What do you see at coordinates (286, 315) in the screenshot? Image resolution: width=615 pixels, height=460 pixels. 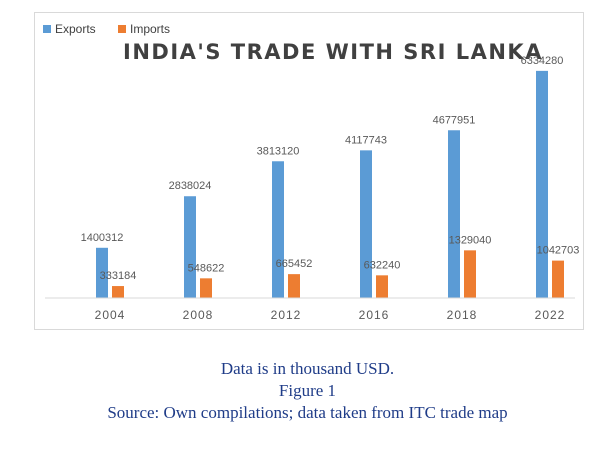 I see `x-tick-label-2012: 2012` at bounding box center [286, 315].